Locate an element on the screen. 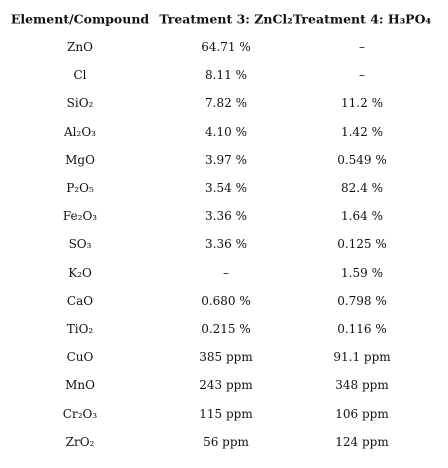 The height and width of the screenshot is (468, 448). measurement: 91.1 ppm is located at coordinates (362, 357).